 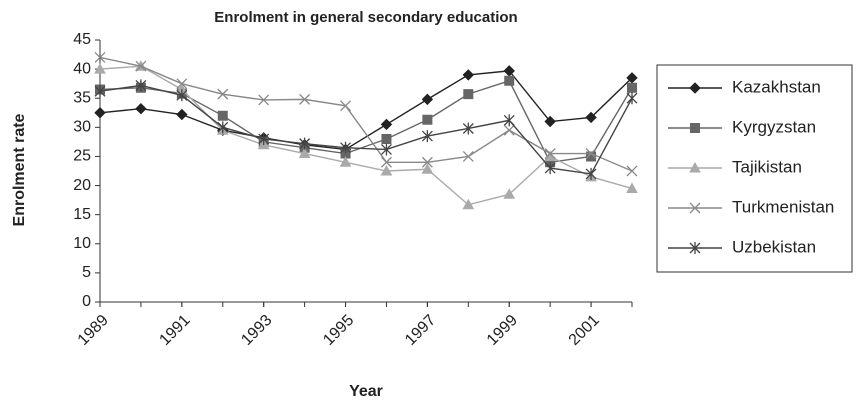 I want to click on legend-label: Kyrgyzstan, so click(x=774, y=126).